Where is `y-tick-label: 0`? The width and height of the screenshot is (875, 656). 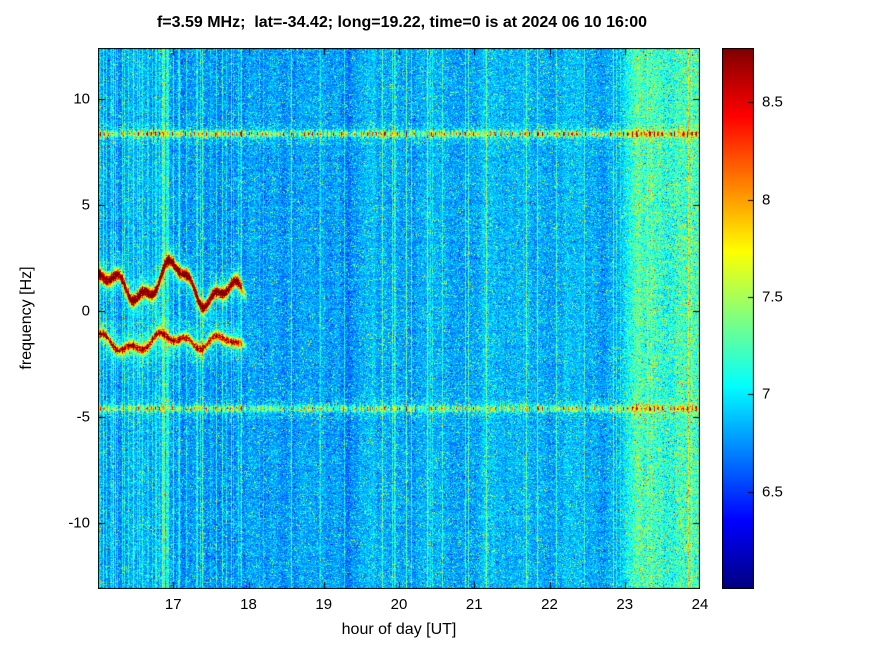
y-tick-label: 0 is located at coordinates (85, 311).